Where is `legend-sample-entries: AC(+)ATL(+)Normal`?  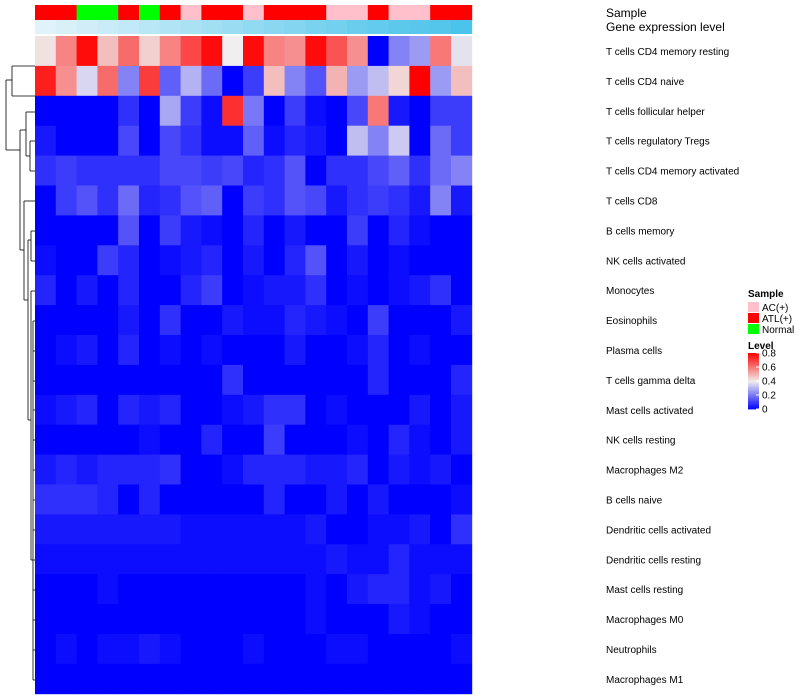
legend-sample-entries: AC(+)ATL(+)Normal is located at coordinates (771, 319).